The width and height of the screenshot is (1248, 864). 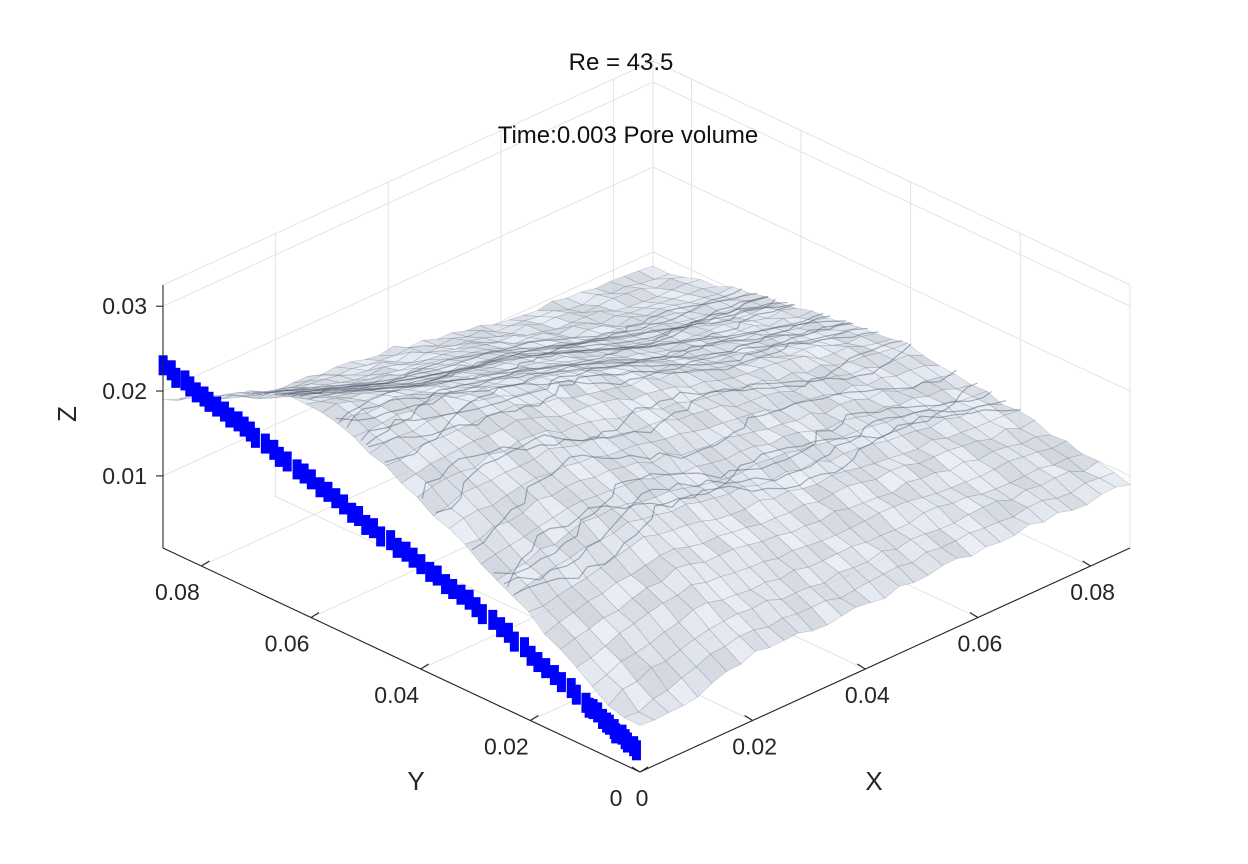 I want to click on z-tick-labels: 0.01 0.02 0.03, so click(x=124, y=391).